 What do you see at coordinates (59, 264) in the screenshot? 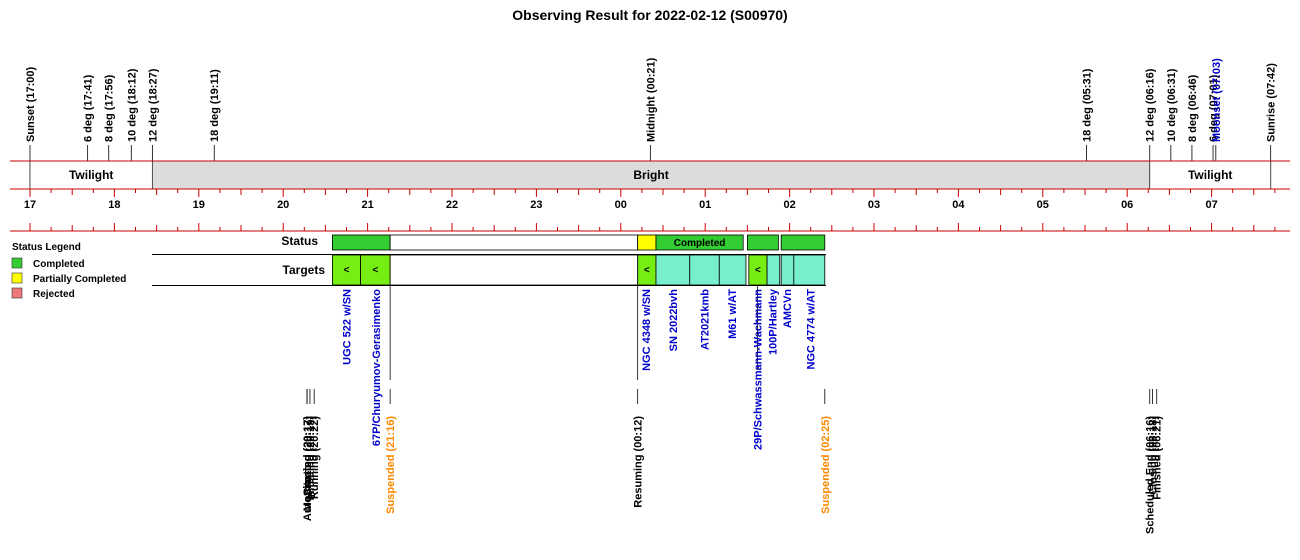
I see `legend-label-0: Completed` at bounding box center [59, 264].